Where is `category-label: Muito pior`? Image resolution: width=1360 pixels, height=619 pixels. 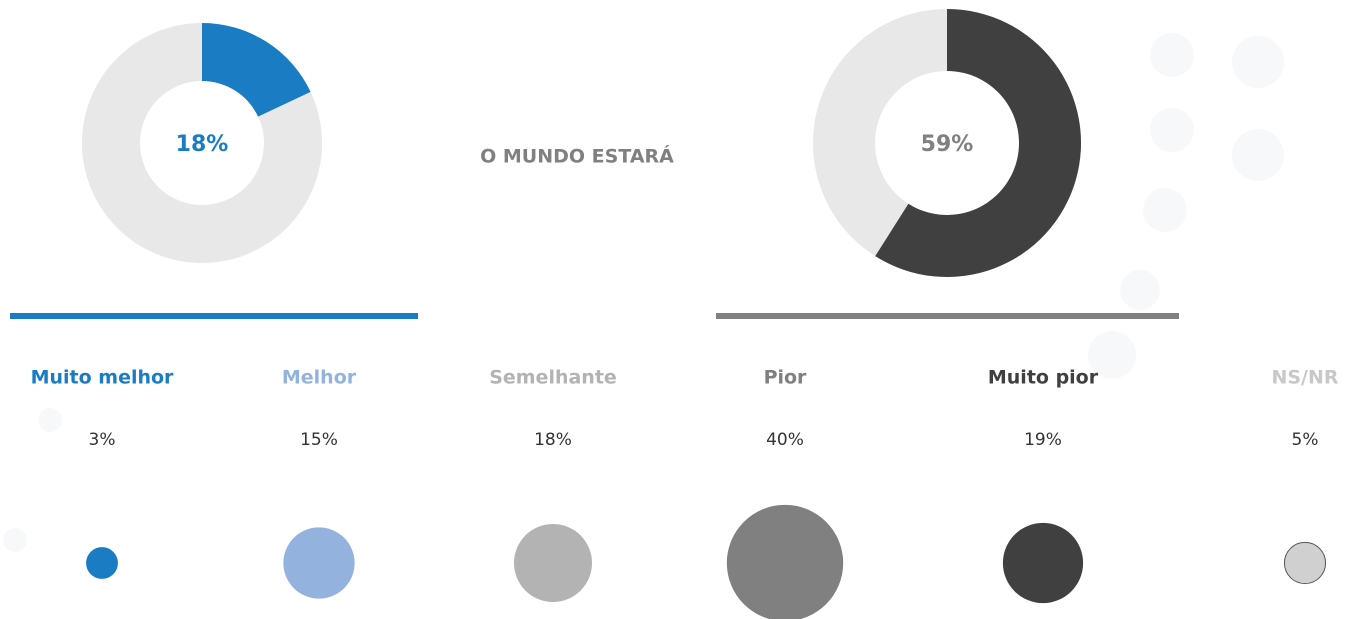
category-label: Muito pior is located at coordinates (1043, 378).